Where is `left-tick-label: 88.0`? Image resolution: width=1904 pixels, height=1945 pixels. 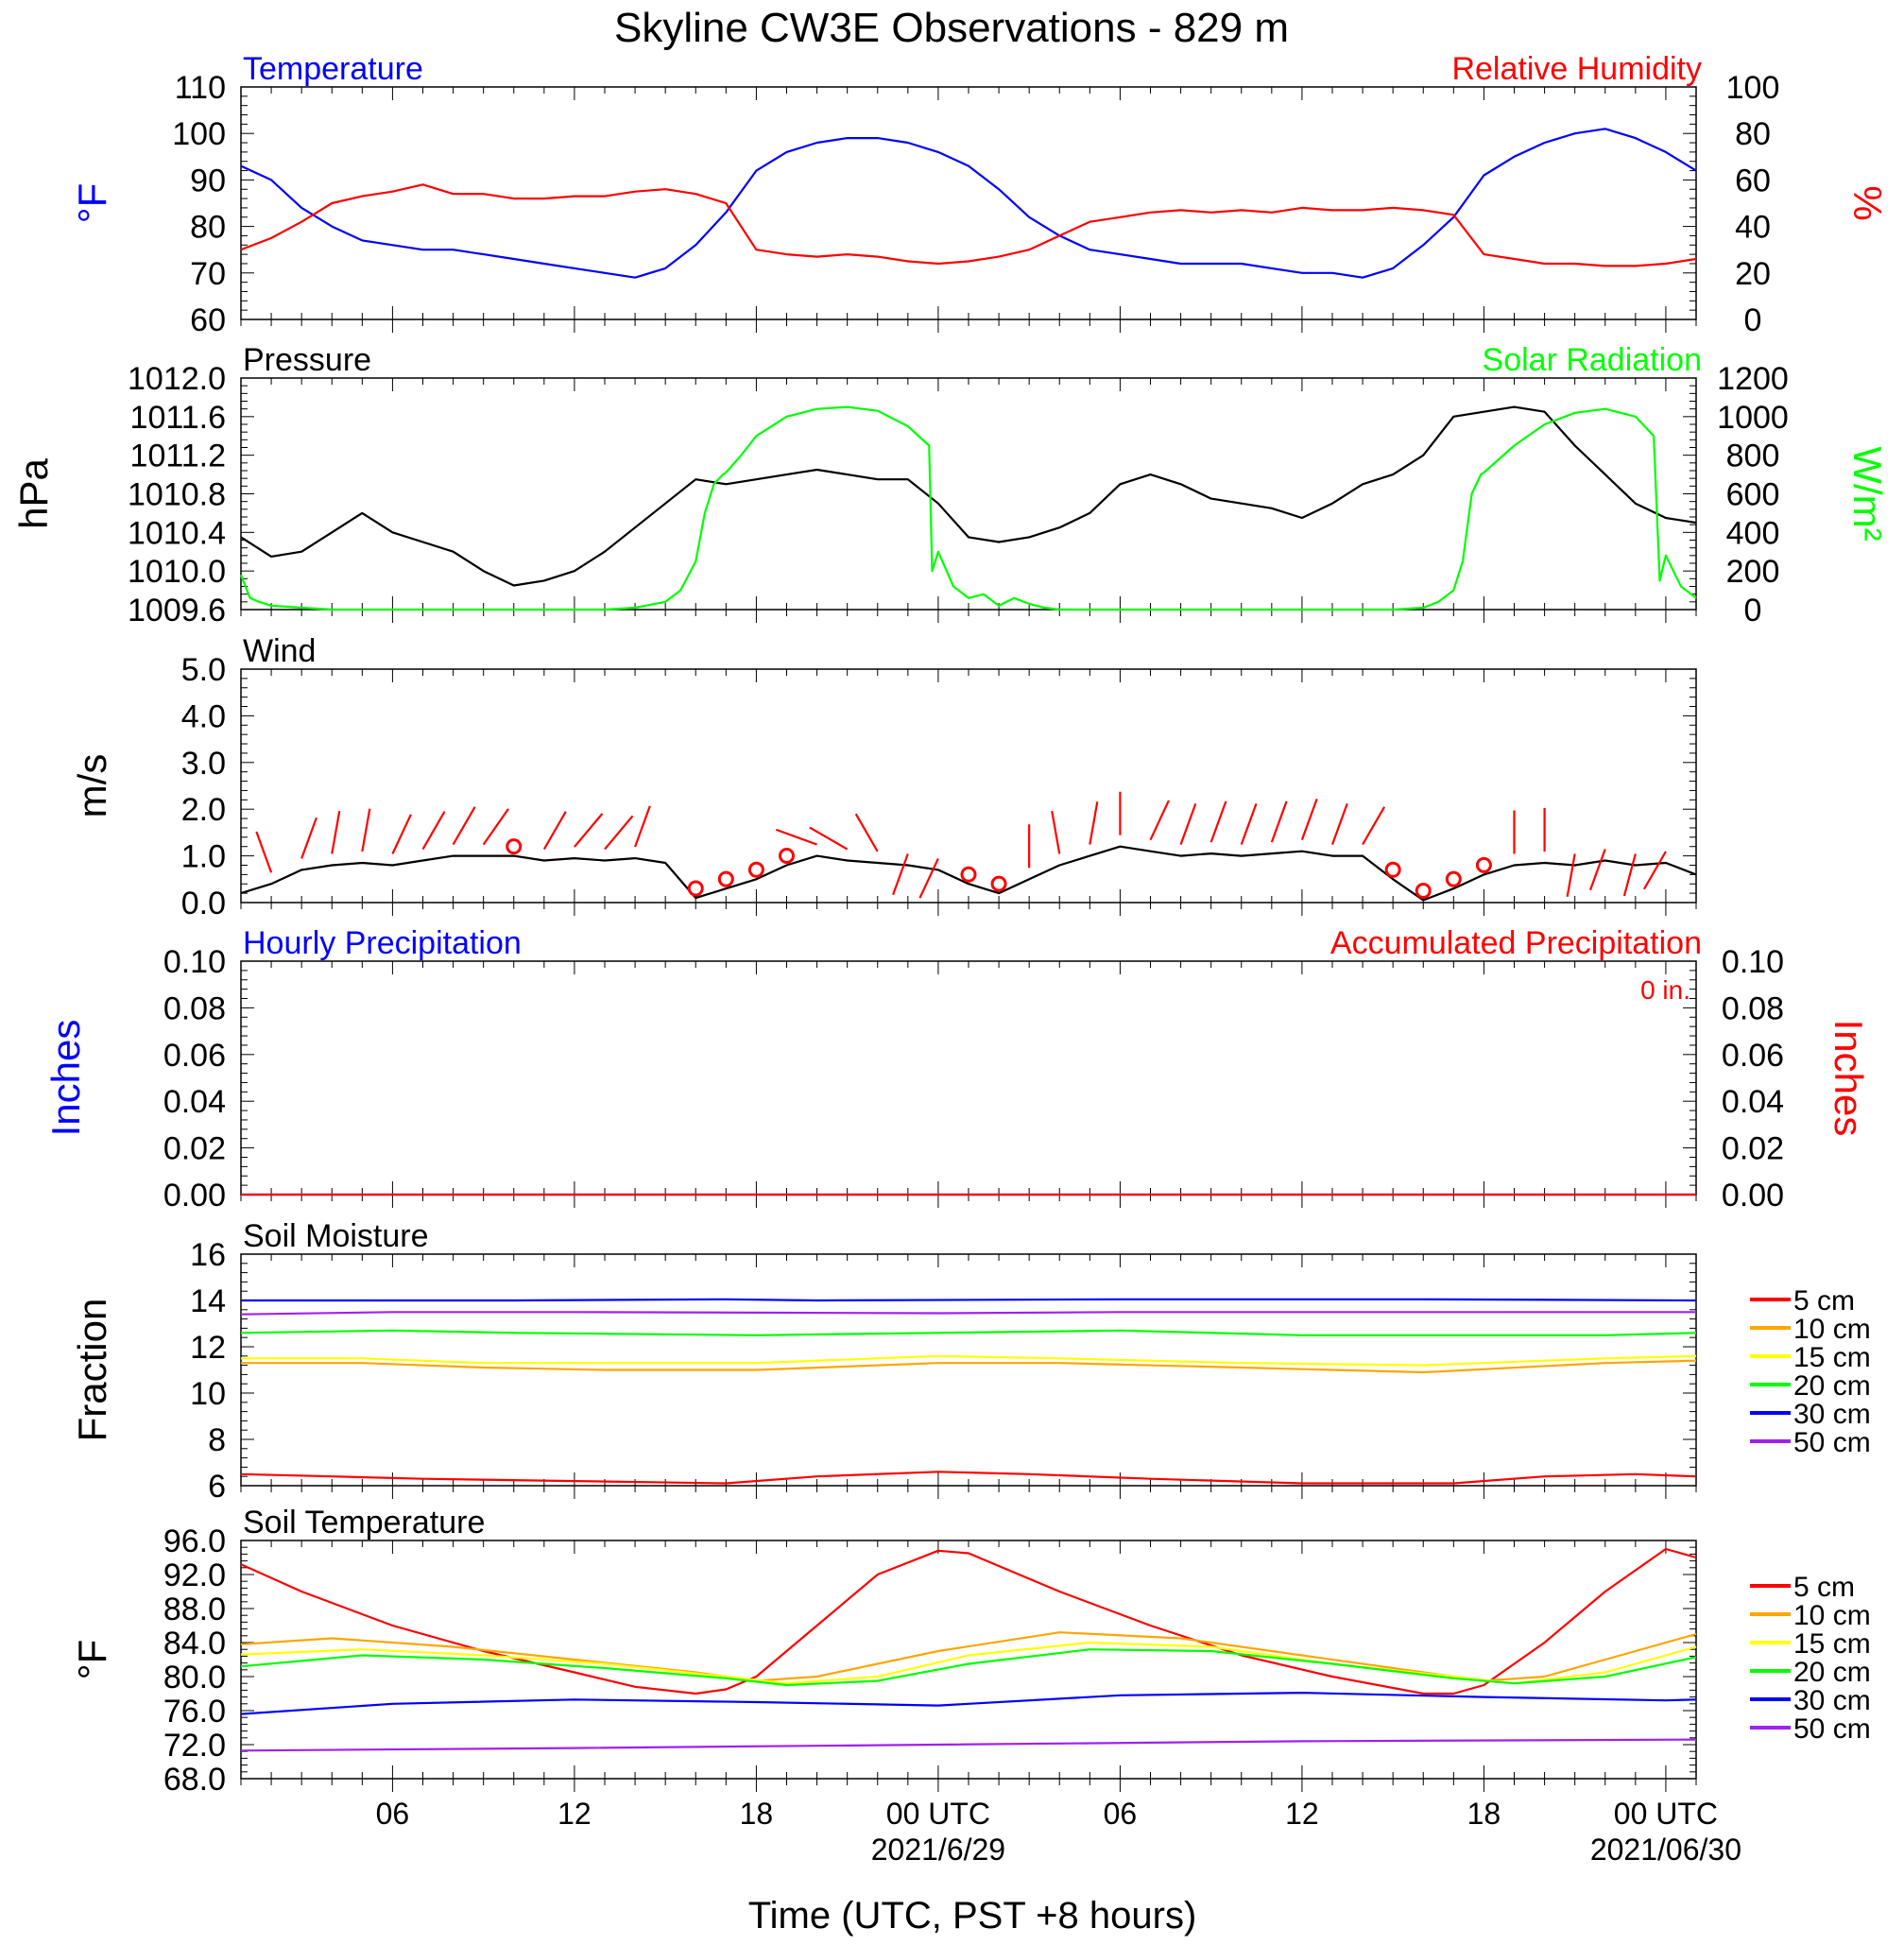 left-tick-label: 88.0 is located at coordinates (194, 1609).